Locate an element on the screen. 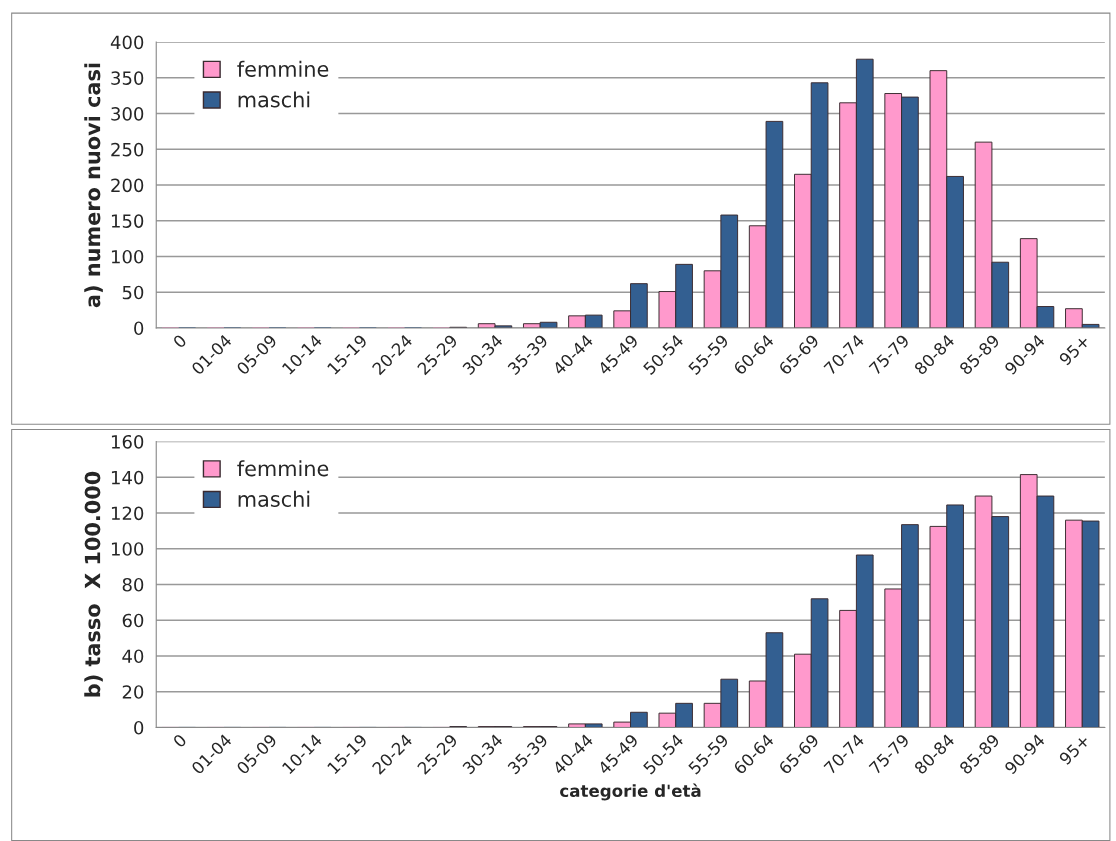 The image size is (1116, 841). y-tick-label: 20 is located at coordinates (133, 692).